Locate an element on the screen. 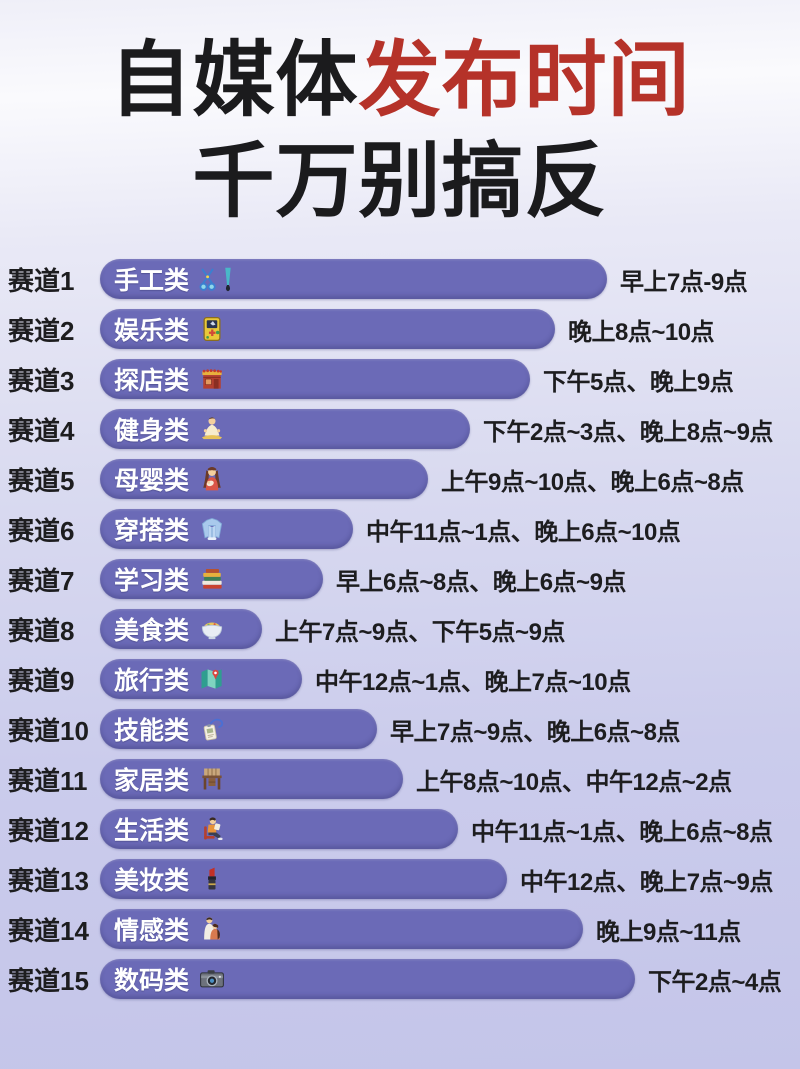  time-label: 晚上9点~11点 is located at coordinates (668, 932).